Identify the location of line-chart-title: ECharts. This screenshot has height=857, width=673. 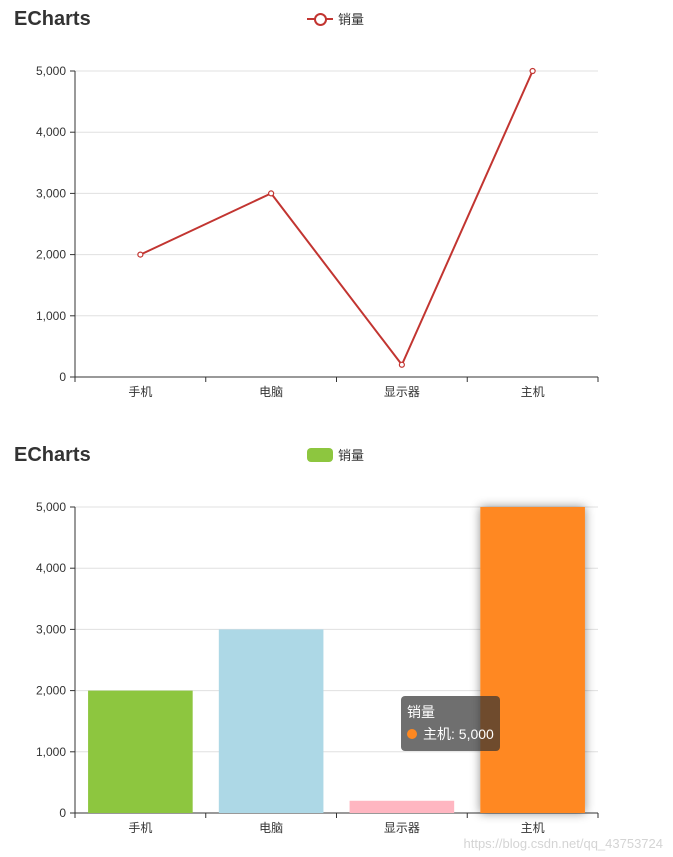
(52, 19).